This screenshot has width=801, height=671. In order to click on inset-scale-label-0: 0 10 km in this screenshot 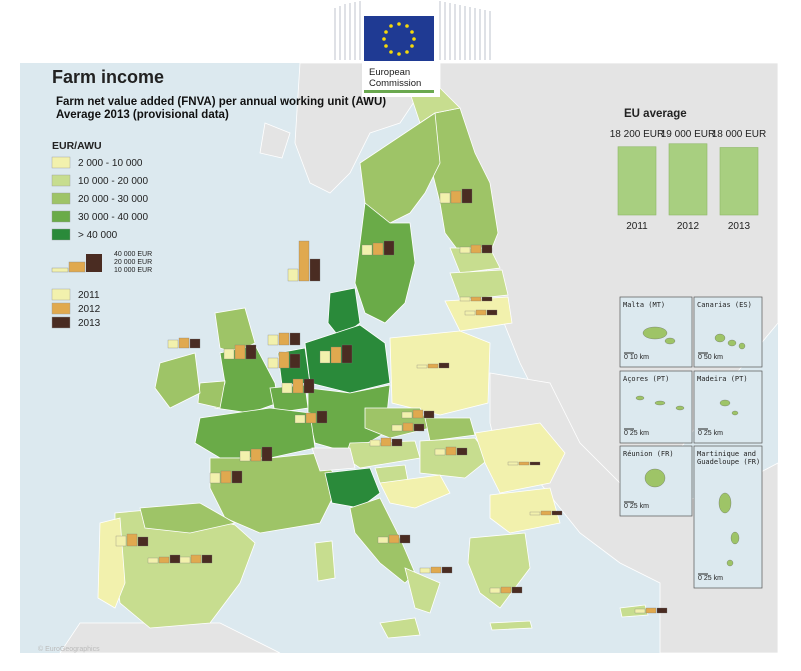, I will do `click(636, 357)`.